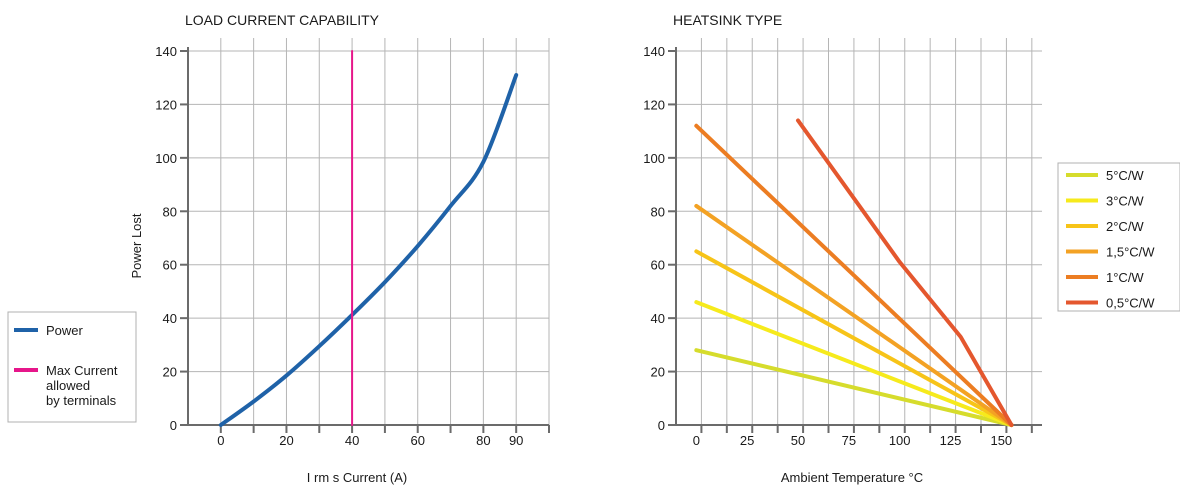 The image size is (1180, 489). I want to click on chart-2-x-ticks: 0 25 50 75 100 125 150, so click(863, 436).